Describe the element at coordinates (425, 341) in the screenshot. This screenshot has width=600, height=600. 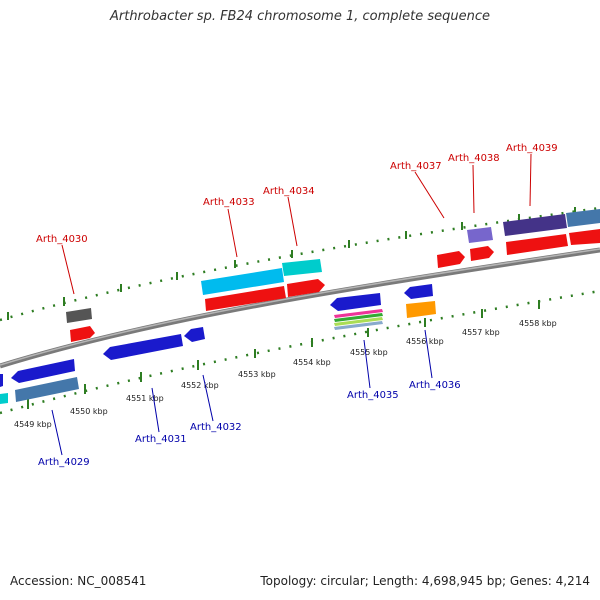
I see `scale-label: 4556 kbp` at that location.